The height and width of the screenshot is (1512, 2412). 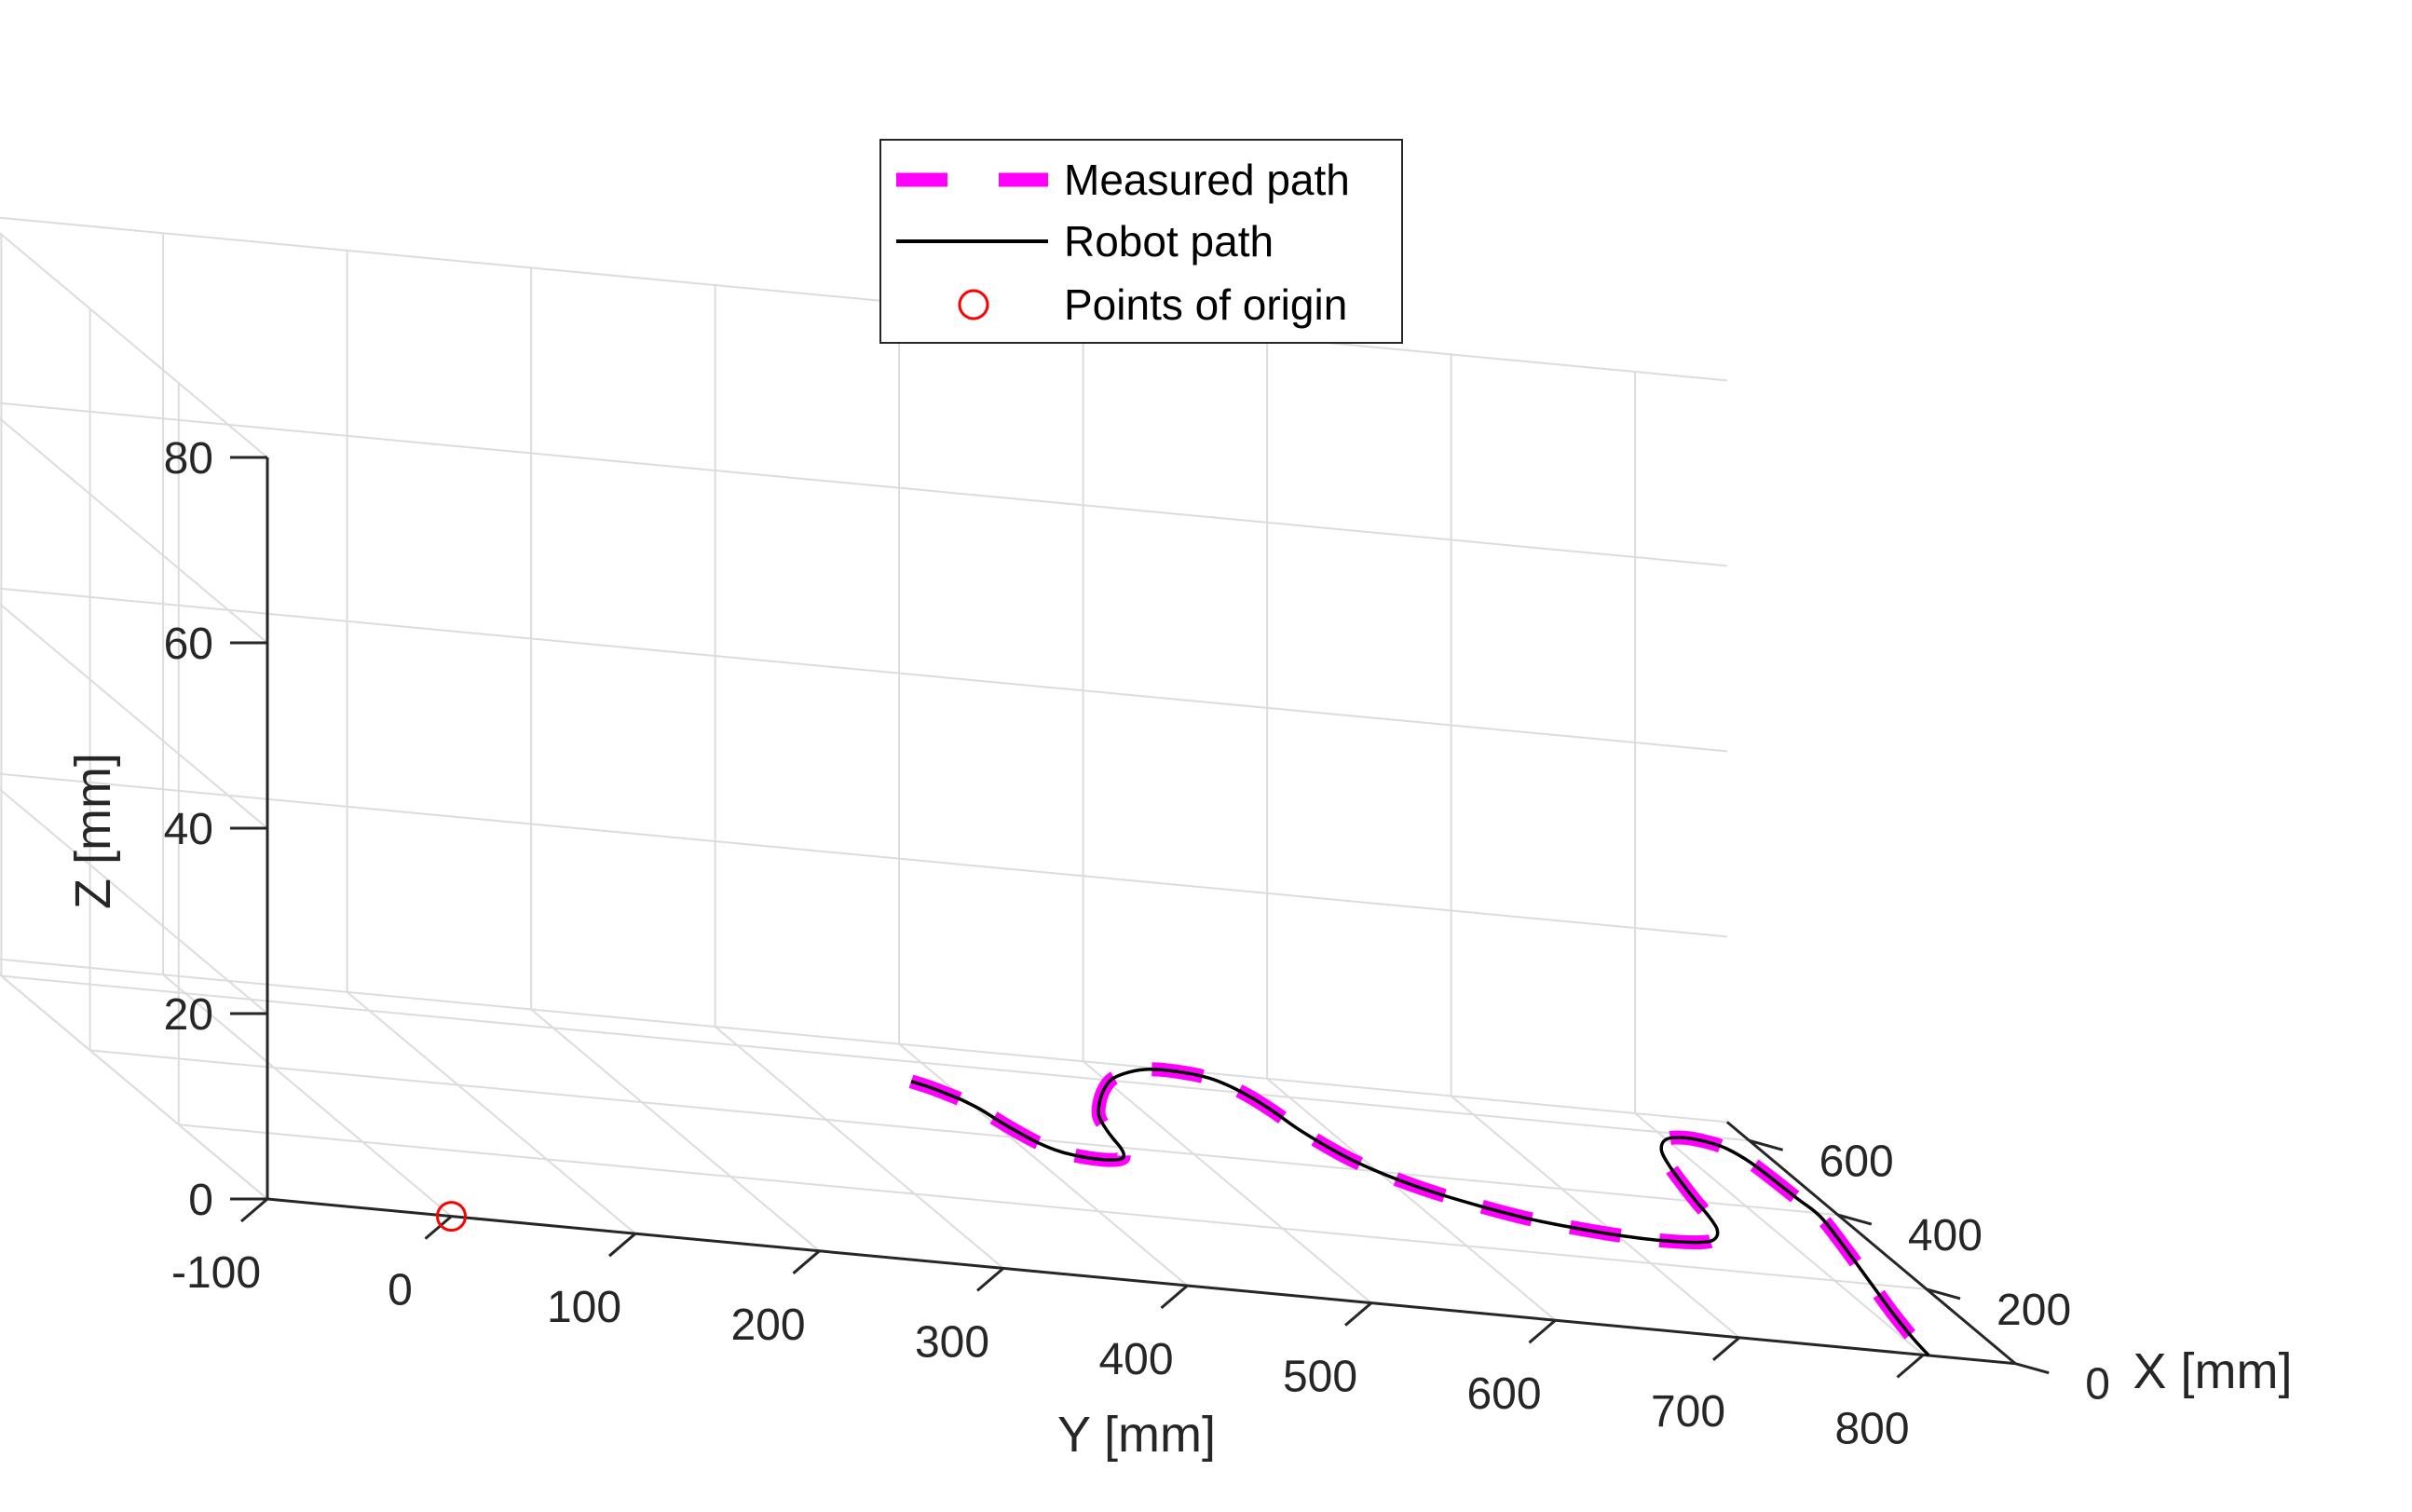 What do you see at coordinates (1135, 1359) in the screenshot?
I see `y-tick-label: 400` at bounding box center [1135, 1359].